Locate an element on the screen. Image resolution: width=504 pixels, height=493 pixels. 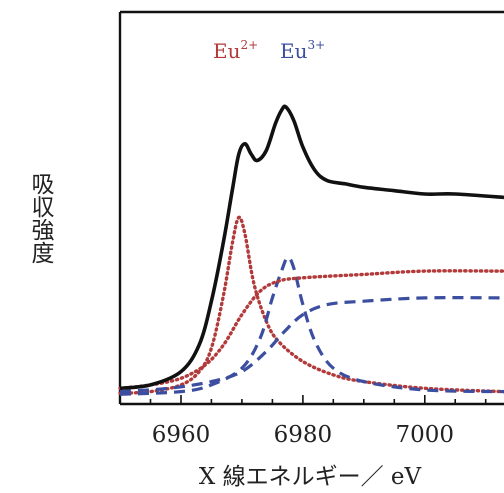
legend-eu3-superscript: 3+ is located at coordinates (316, 45).